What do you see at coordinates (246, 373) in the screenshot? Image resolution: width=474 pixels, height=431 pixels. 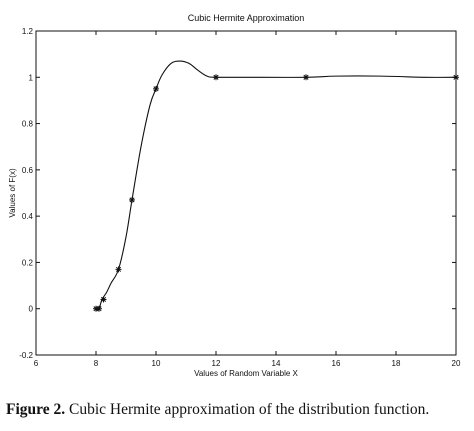 I see `x-axis-label: Values of Random Variable X` at bounding box center [246, 373].